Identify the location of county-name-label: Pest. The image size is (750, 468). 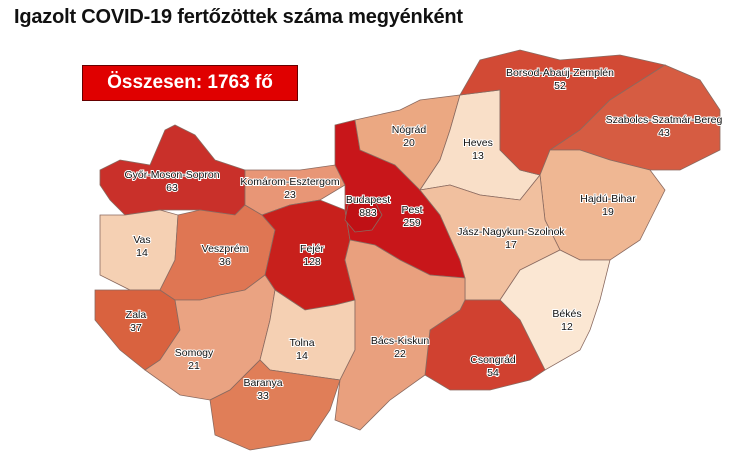
(411, 210).